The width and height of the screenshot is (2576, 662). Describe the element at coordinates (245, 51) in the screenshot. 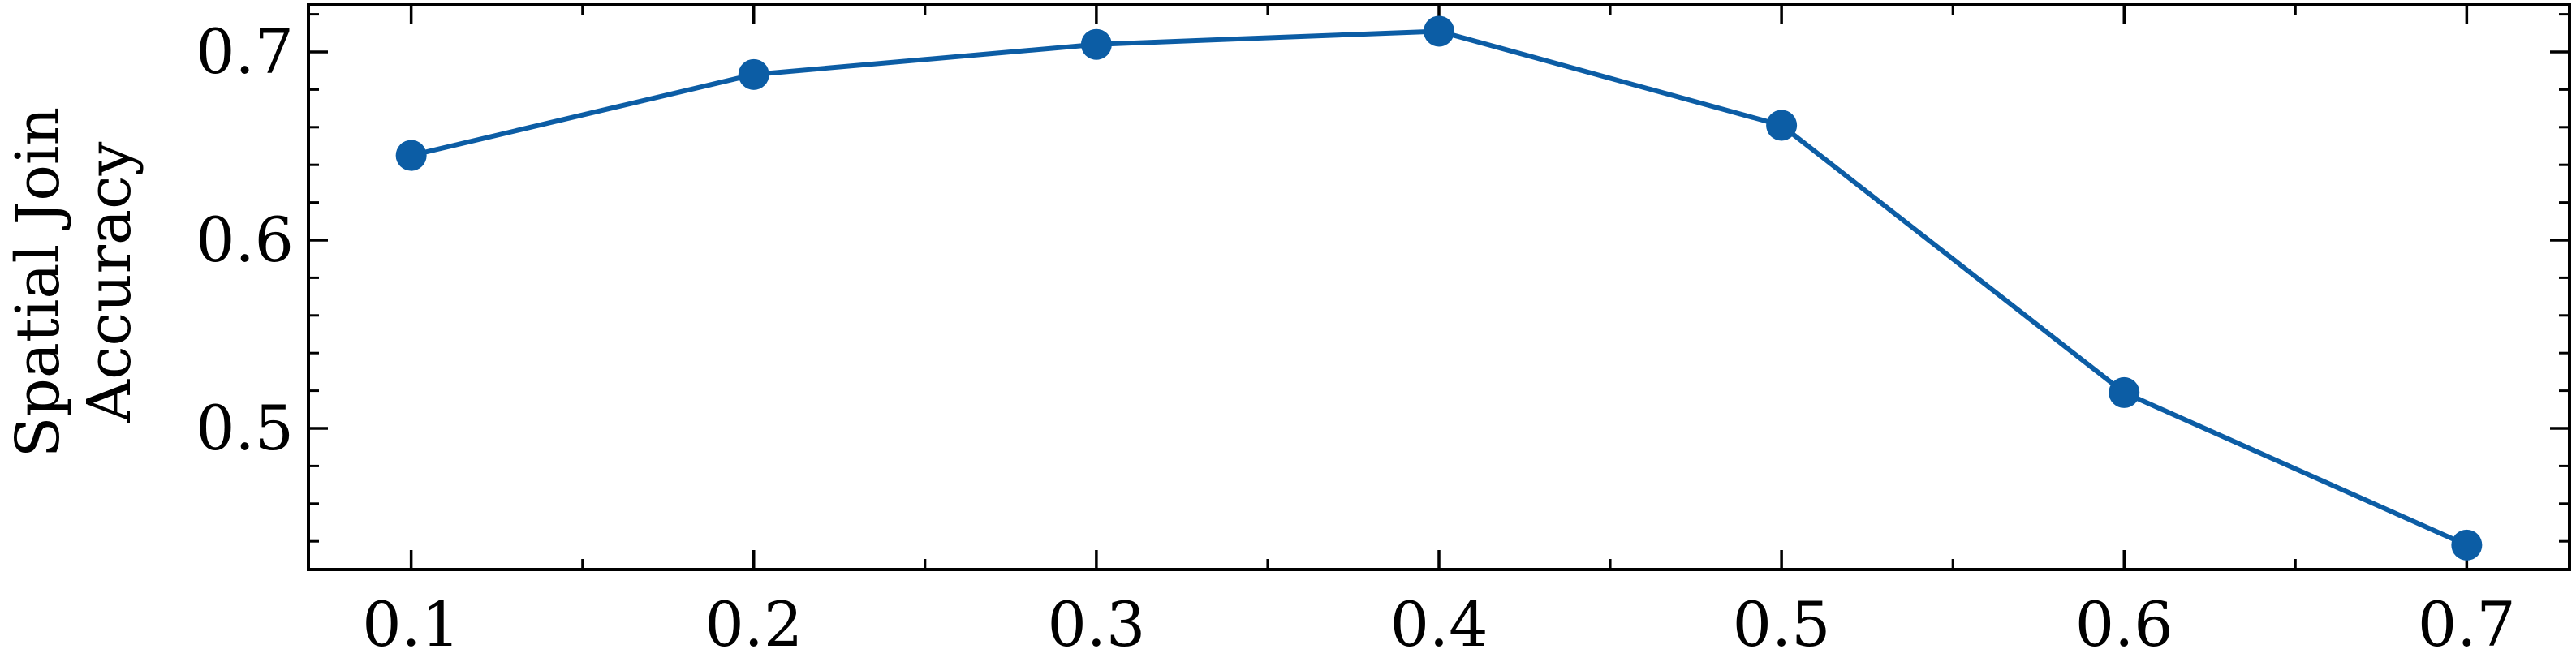

I see `y-tick-label: 0.7` at that location.